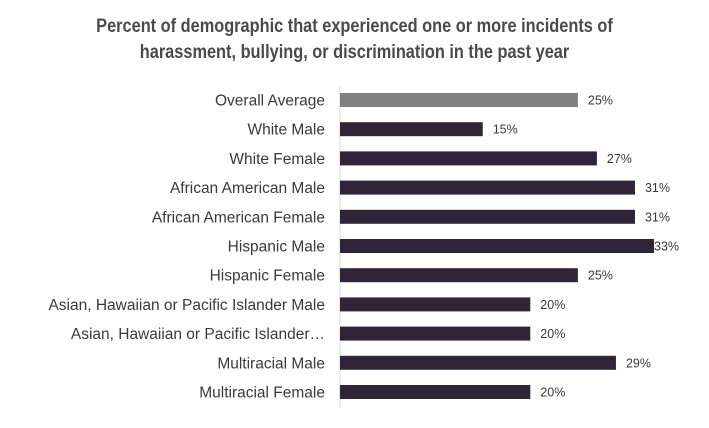 The image size is (709, 428). Describe the element at coordinates (277, 159) in the screenshot. I see `category-label-2: White Female` at that location.